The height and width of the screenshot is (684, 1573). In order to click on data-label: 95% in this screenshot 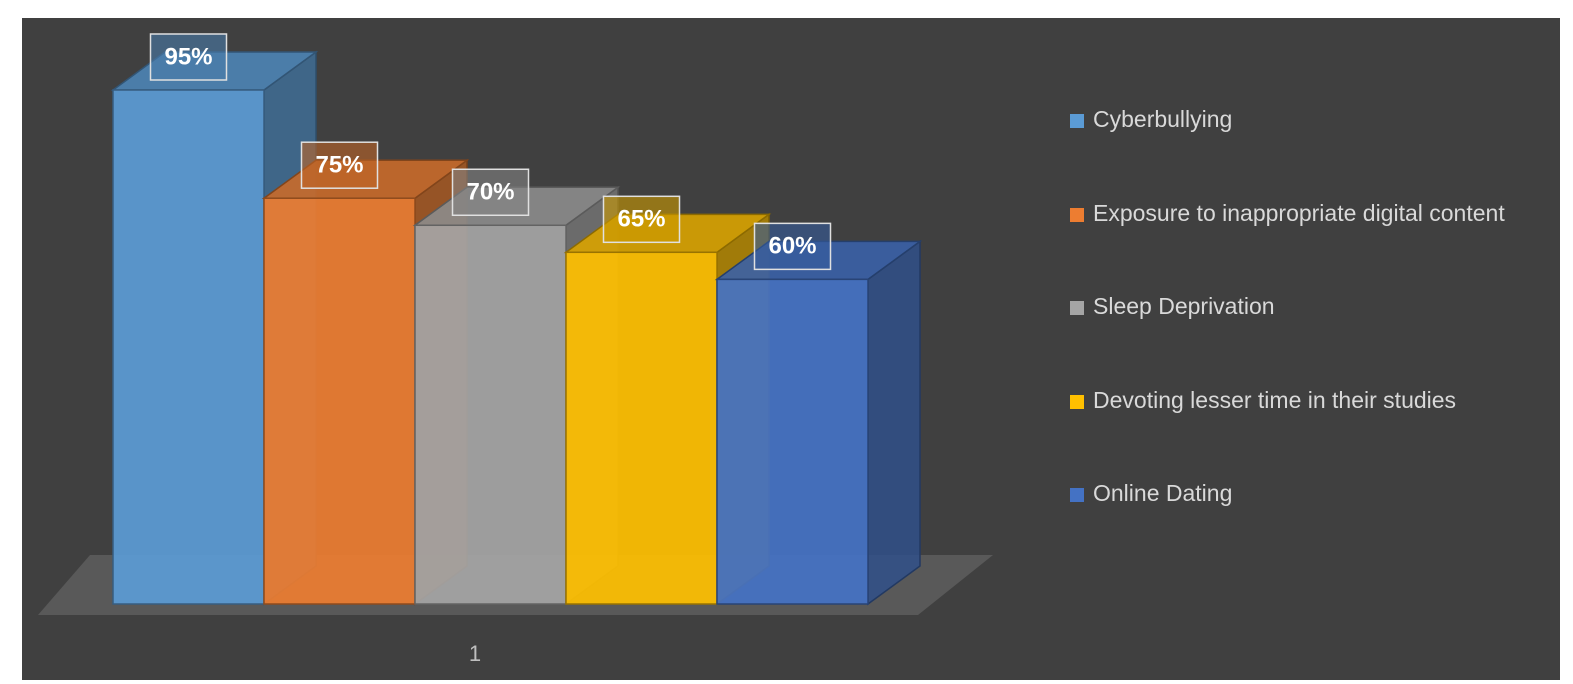, I will do `click(188, 56)`.